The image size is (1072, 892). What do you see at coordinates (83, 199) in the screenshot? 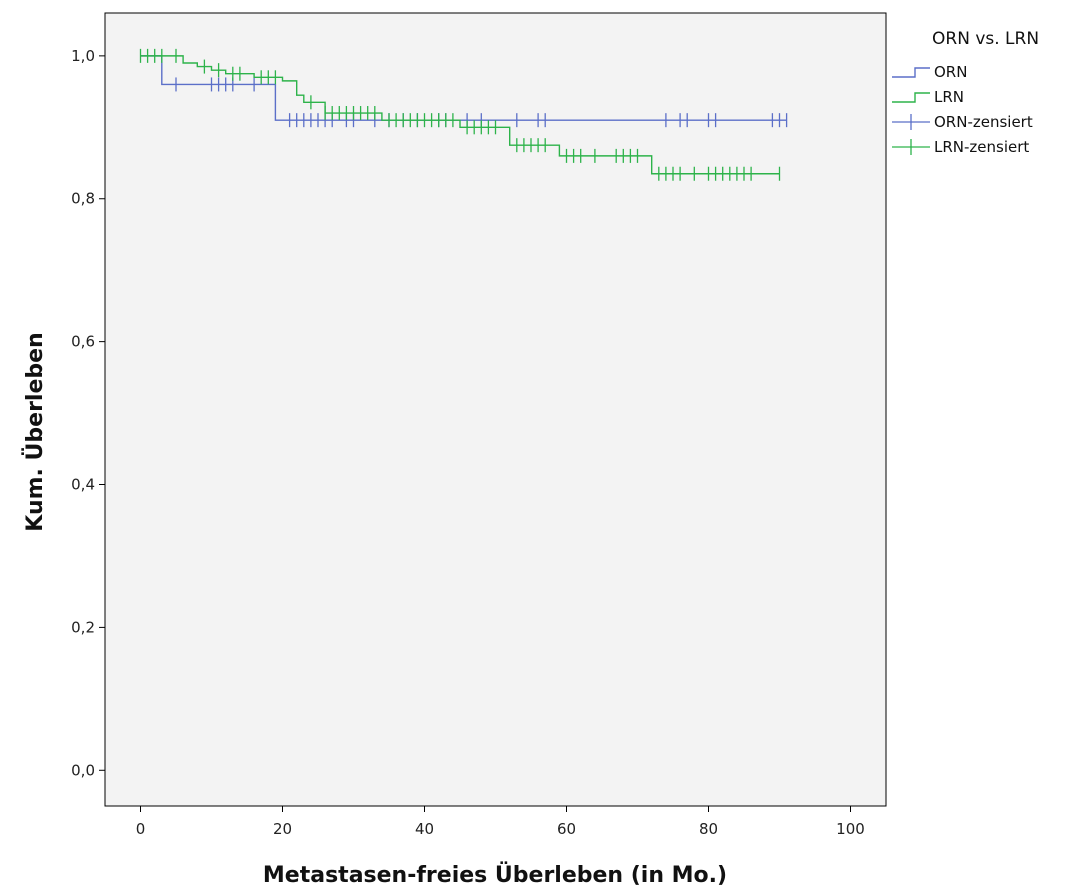
I see `y-tick-label: 0,8` at bounding box center [83, 199].